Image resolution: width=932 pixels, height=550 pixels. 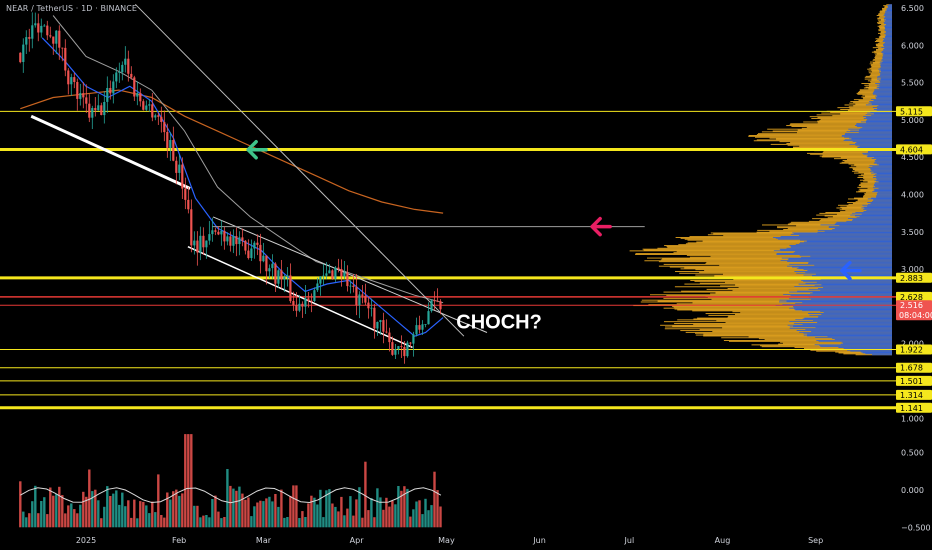 I want to click on price-badge-label: 2.516, so click(x=911, y=305).